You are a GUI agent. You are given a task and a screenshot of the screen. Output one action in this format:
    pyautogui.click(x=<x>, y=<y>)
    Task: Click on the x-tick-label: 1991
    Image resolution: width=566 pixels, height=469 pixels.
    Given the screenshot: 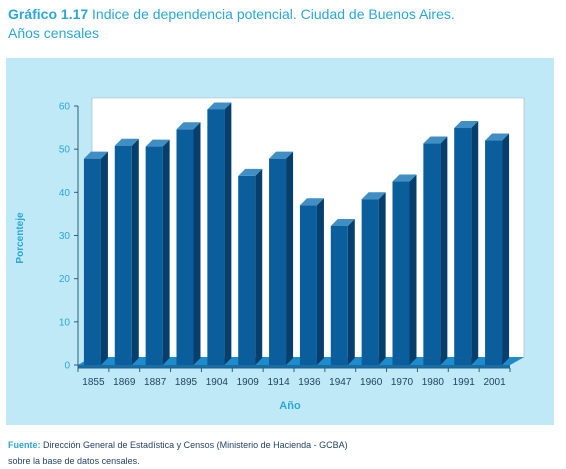 What is the action you would take?
    pyautogui.click(x=464, y=382)
    